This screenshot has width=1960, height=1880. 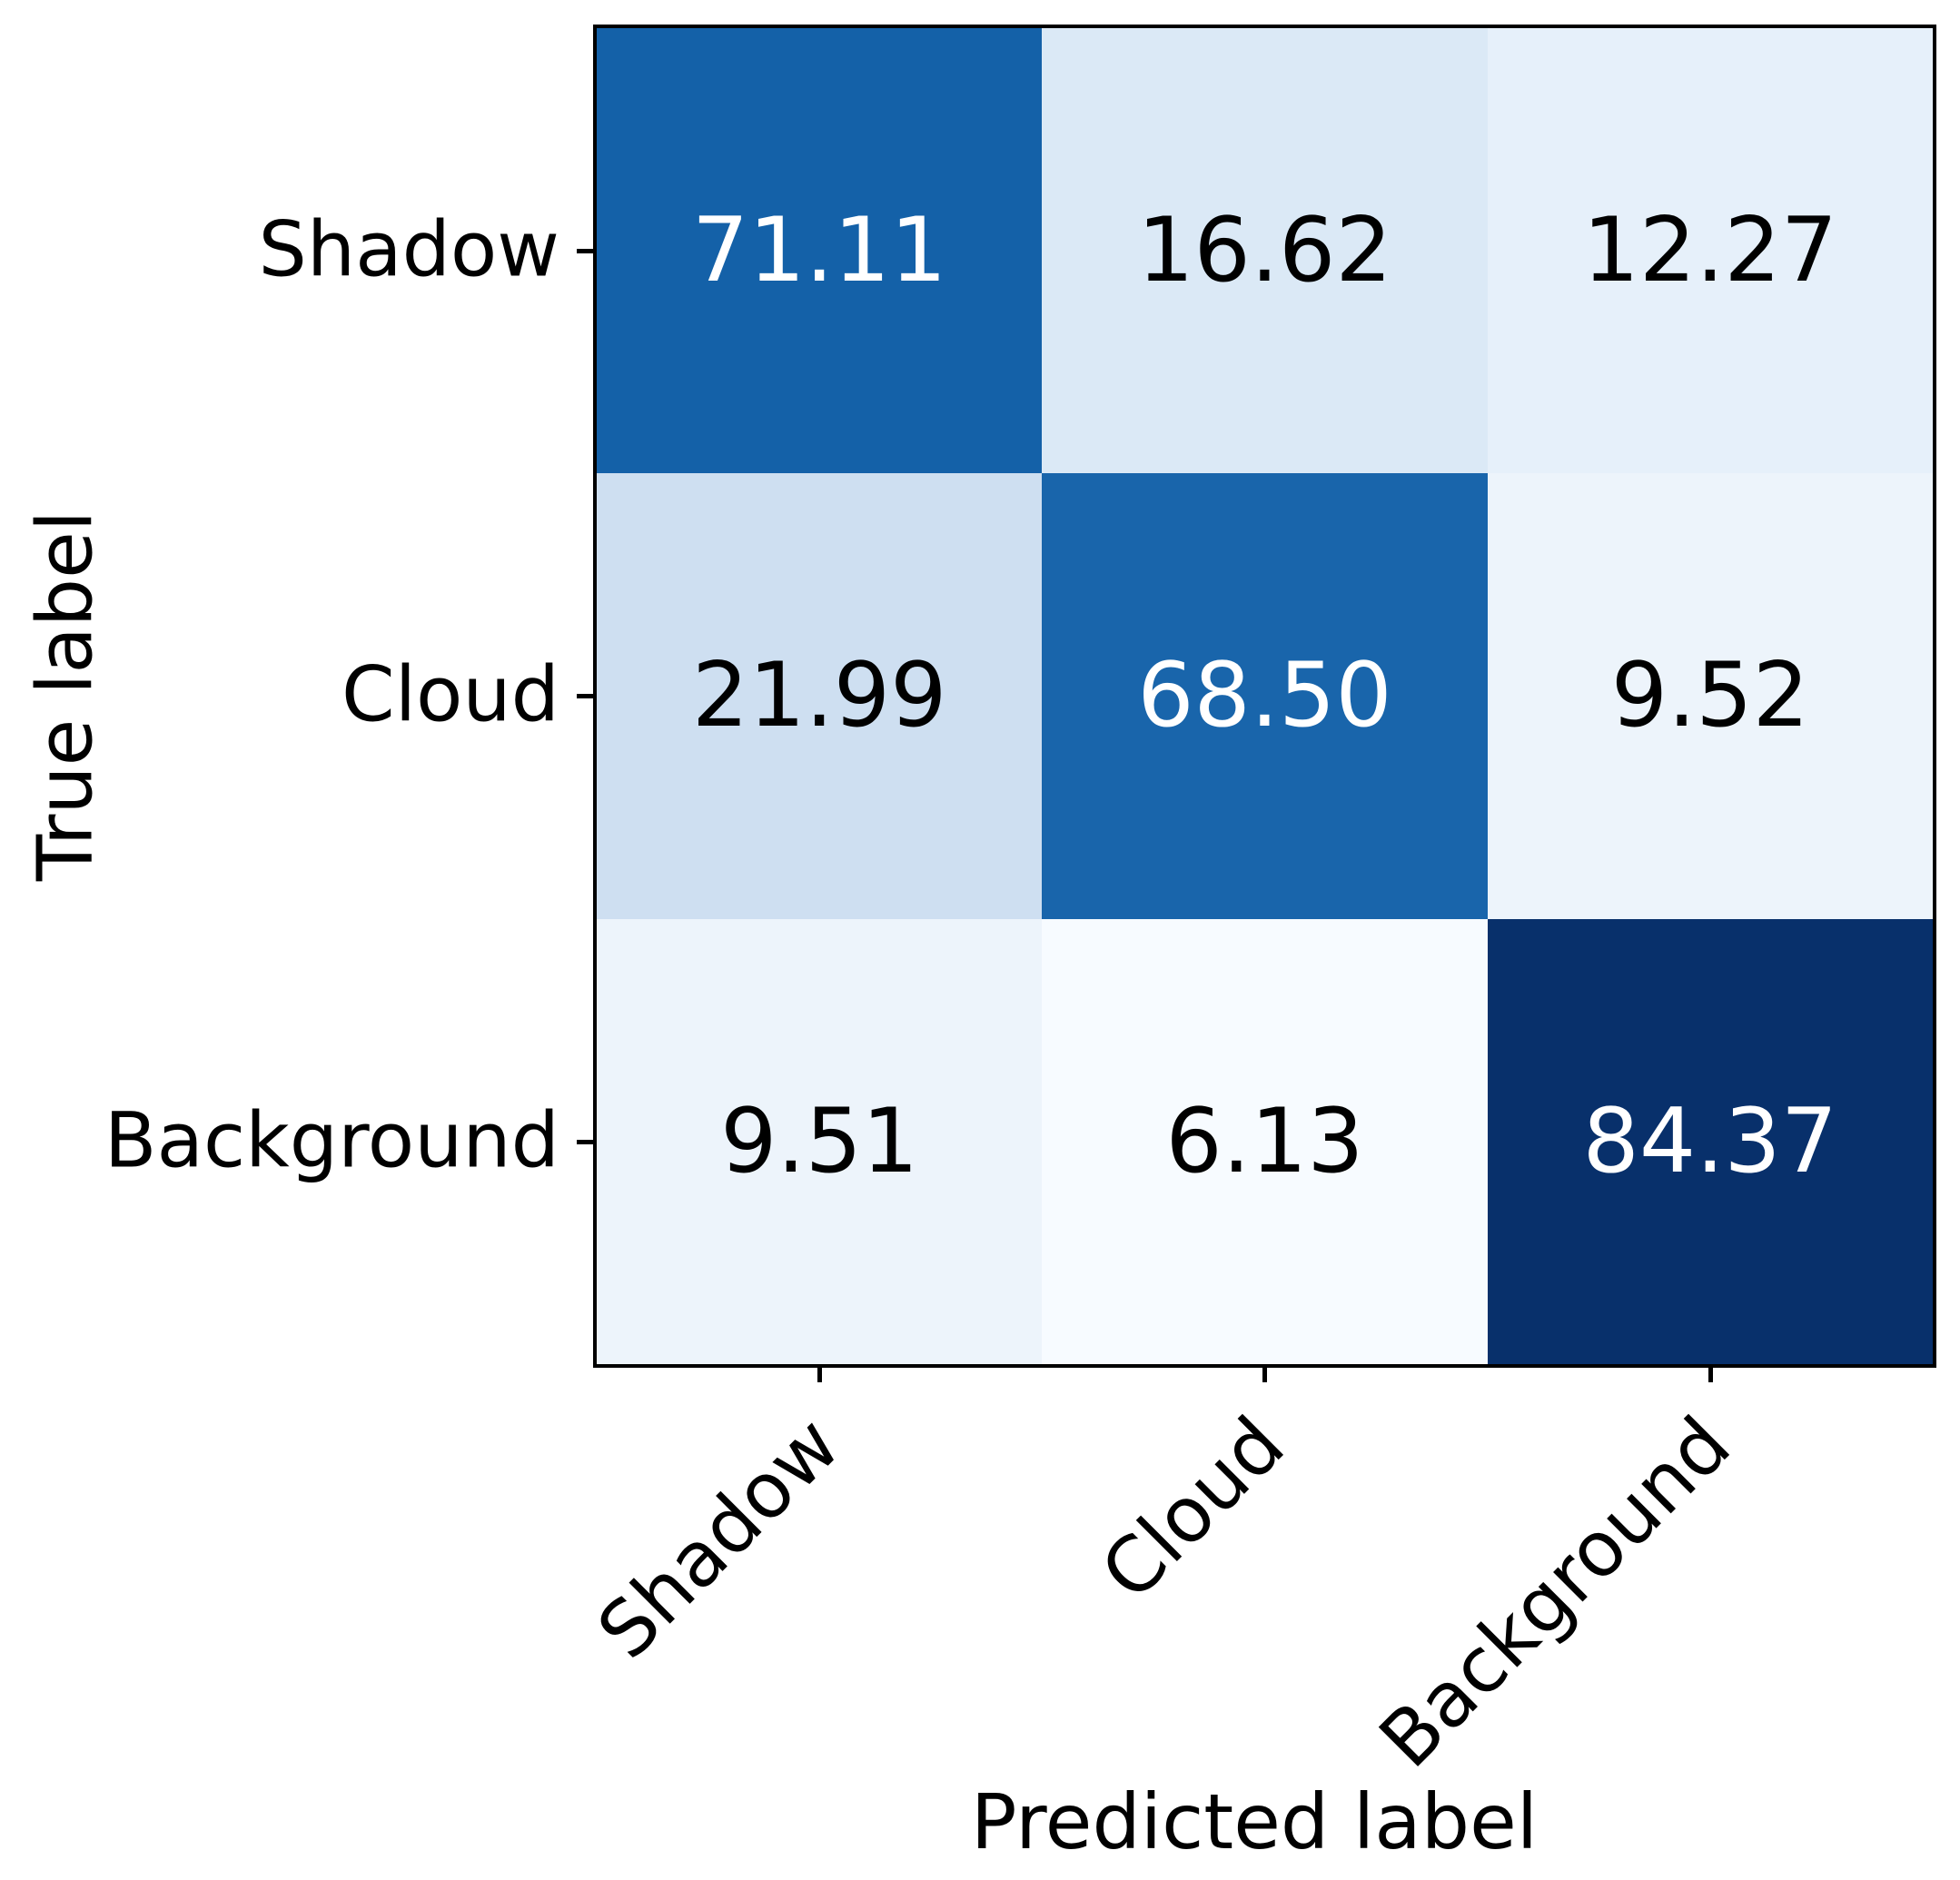 I want to click on matrix-cell-background-cloud: 6.13, so click(x=1265, y=1141).